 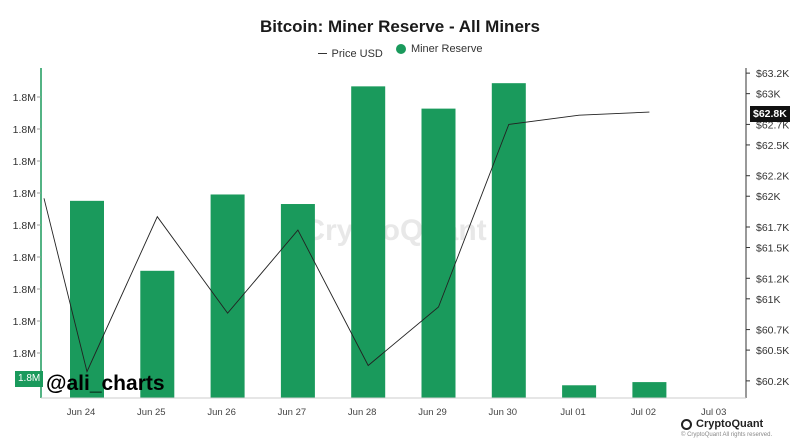 I want to click on right-tick-label: $62.2K, so click(x=772, y=177).